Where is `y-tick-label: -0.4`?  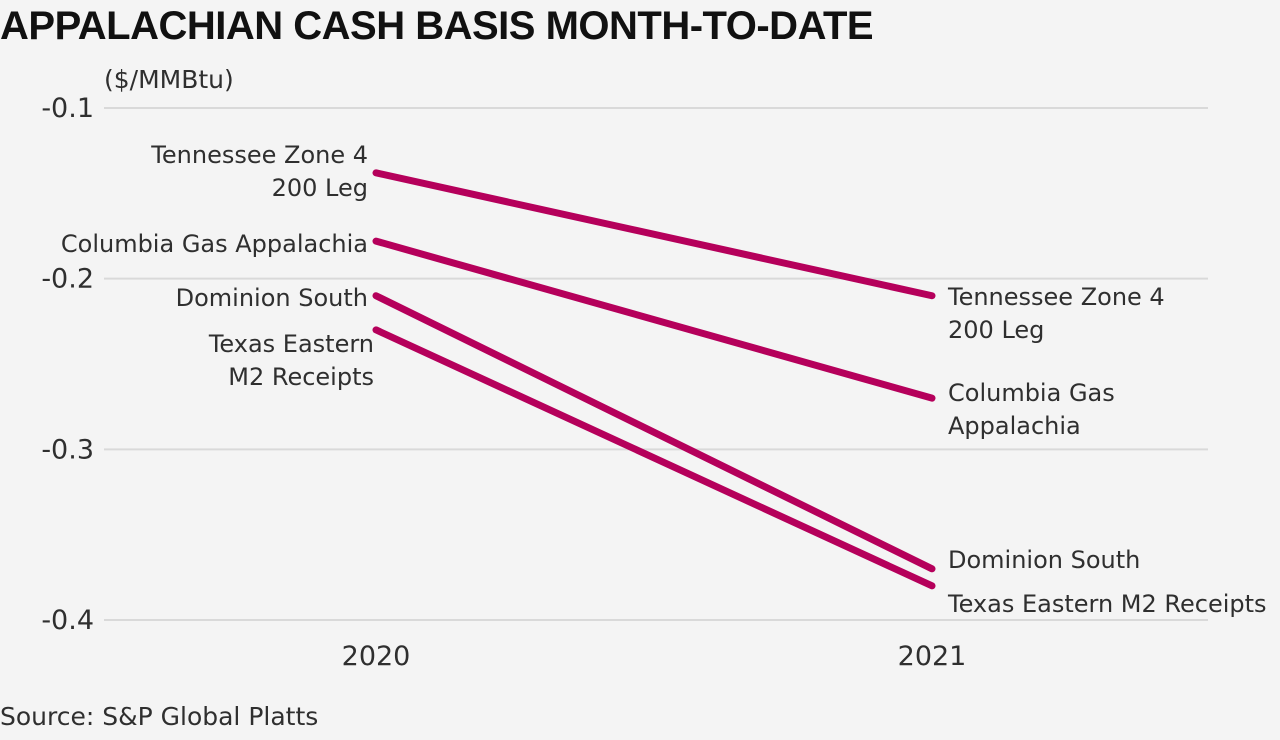 y-tick-label: -0.4 is located at coordinates (67, 620).